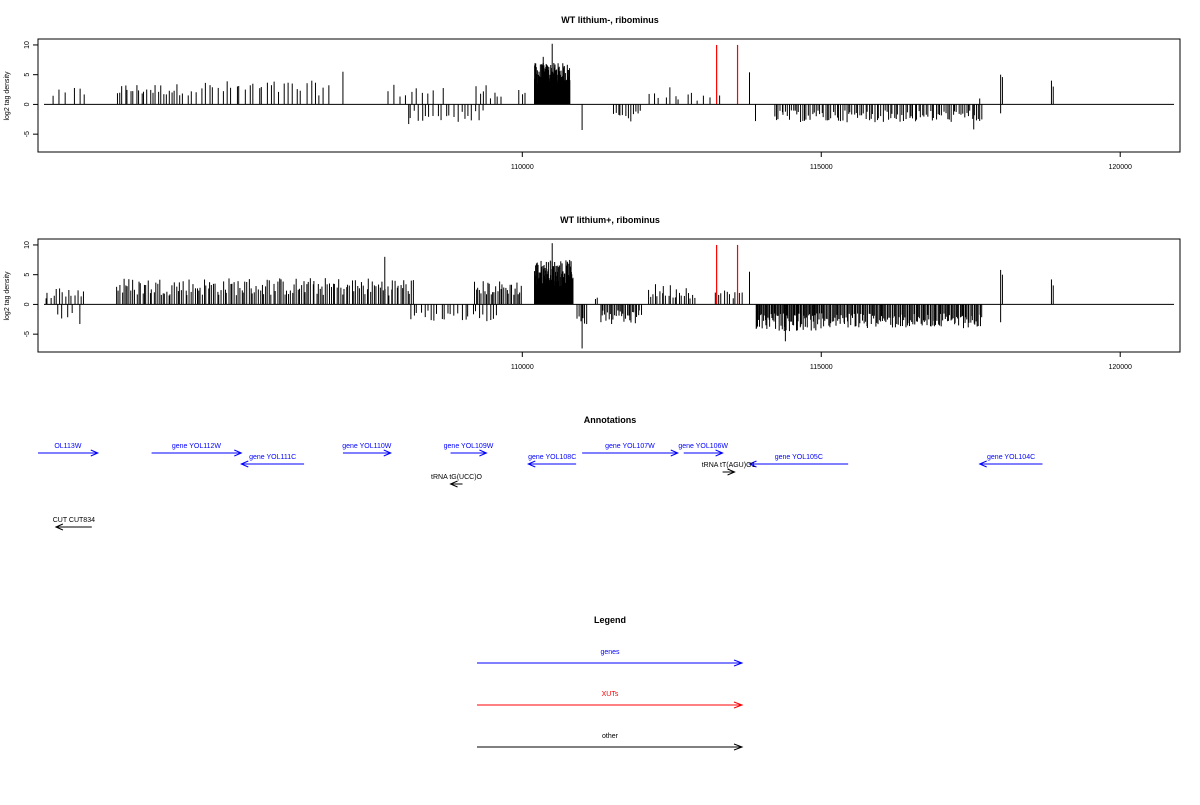  I want to click on legend-panel: Legend genes XUTs other, so click(610, 683).